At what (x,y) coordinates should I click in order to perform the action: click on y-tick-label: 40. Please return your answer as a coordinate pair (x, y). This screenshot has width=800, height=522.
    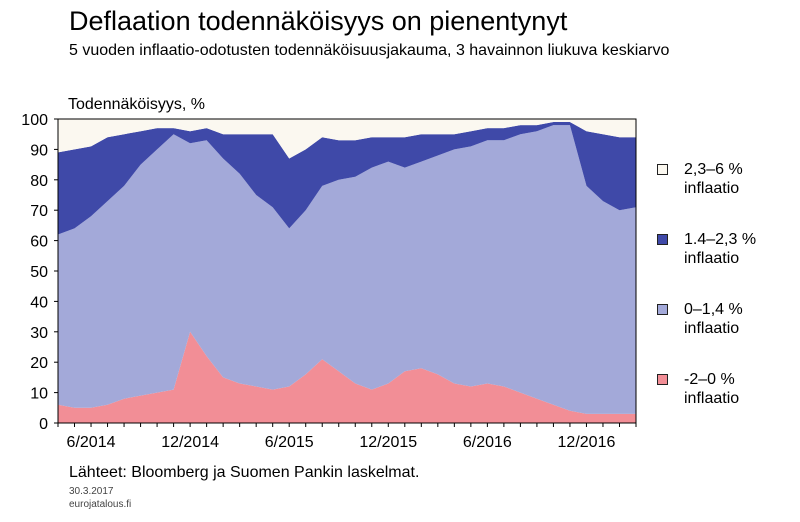
    Looking at the image, I should click on (39, 302).